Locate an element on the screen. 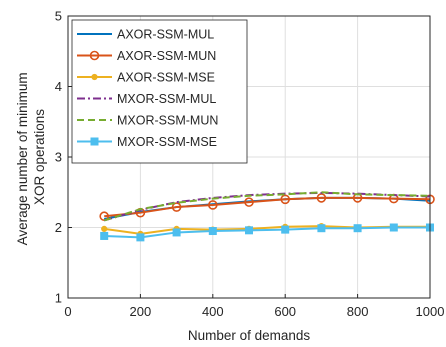  series-line-axor-ssm-mun is located at coordinates (267, 207).